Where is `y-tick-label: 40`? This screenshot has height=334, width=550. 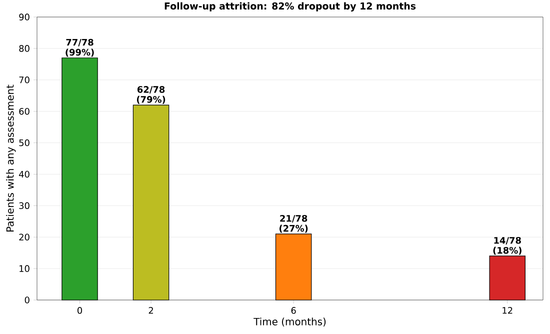 y-tick-label: 40 is located at coordinates (24, 174).